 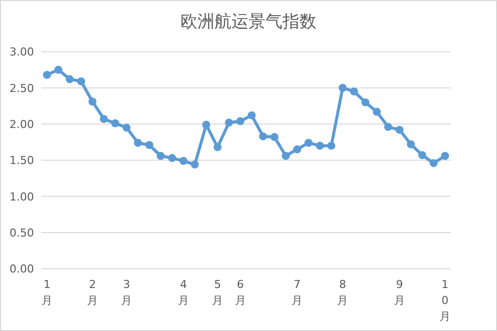 What do you see at coordinates (22, 88) in the screenshot?
I see `y-tick-label: 2.50` at bounding box center [22, 88].